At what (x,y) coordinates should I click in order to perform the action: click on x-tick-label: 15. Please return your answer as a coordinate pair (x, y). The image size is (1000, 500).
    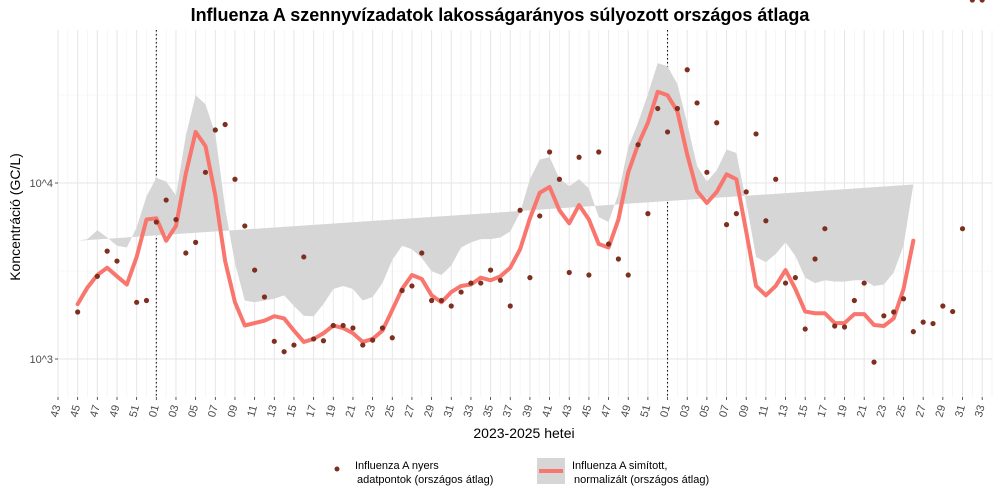
    Looking at the image, I should click on (292, 411).